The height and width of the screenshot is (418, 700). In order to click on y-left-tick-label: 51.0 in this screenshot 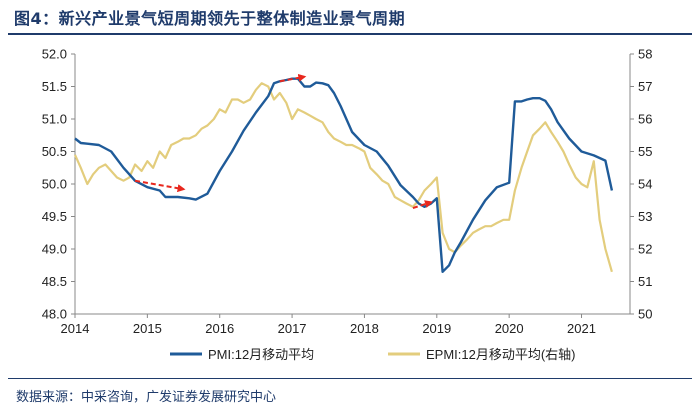, I will do `click(54, 119)`.